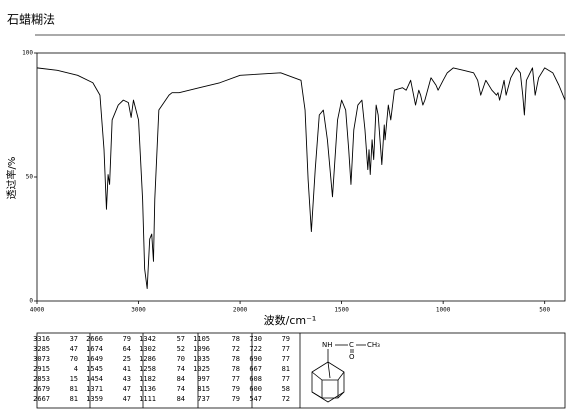  I want to click on table-cell: 1454, so click(94, 379).